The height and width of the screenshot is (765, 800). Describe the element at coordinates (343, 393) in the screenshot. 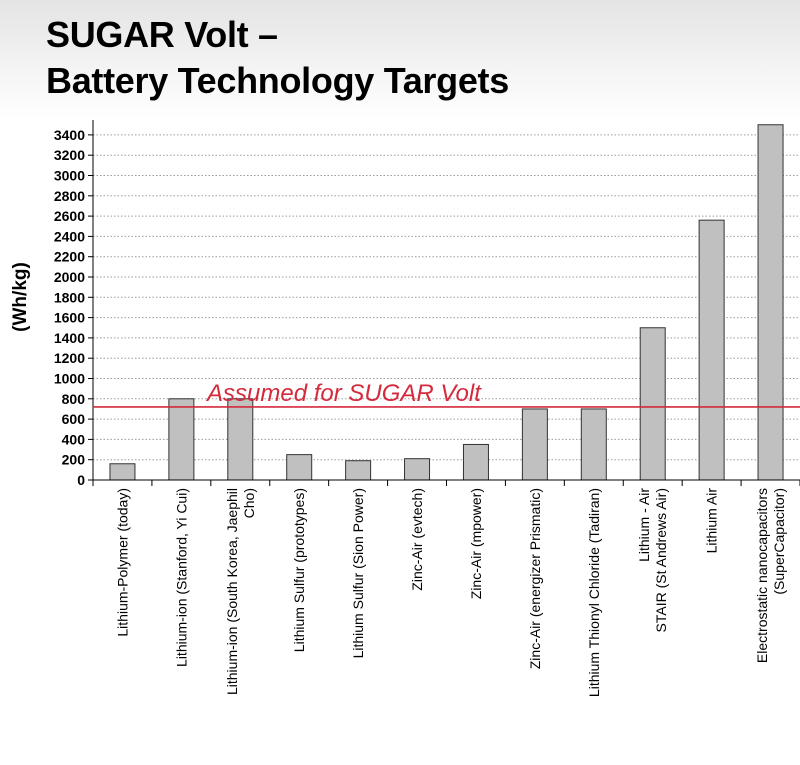

I see `reference-line-label: Assumed for SUGAR Volt` at that location.